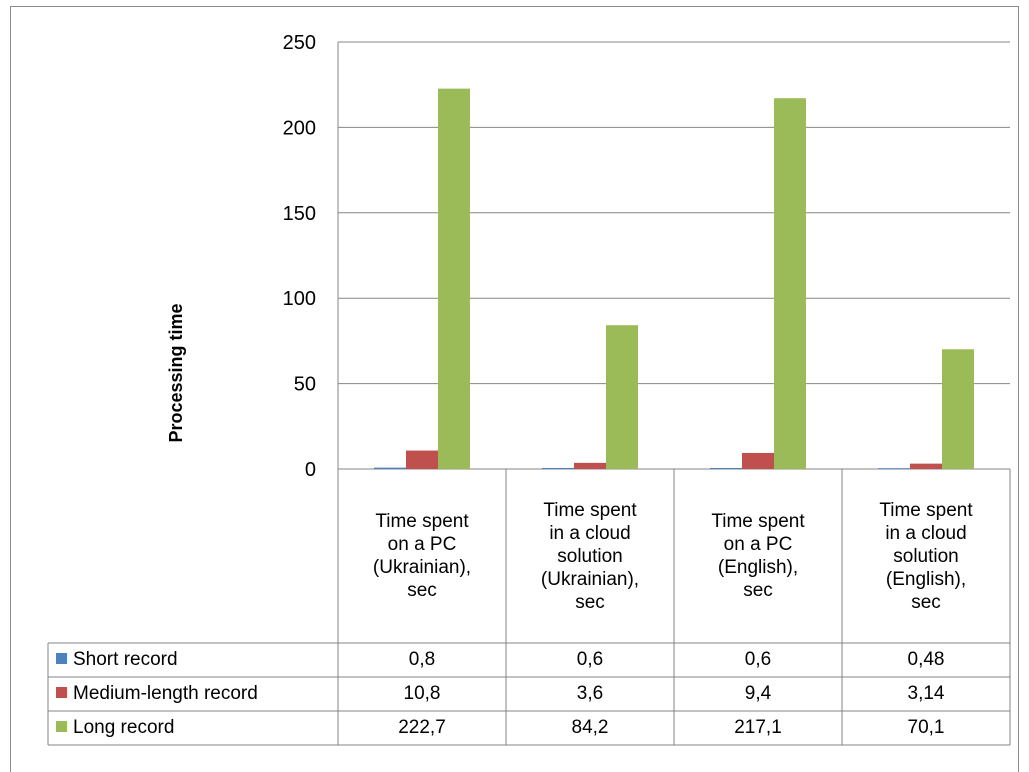 This screenshot has width=1029, height=772. I want to click on table-cell: 3,14, so click(926, 693).